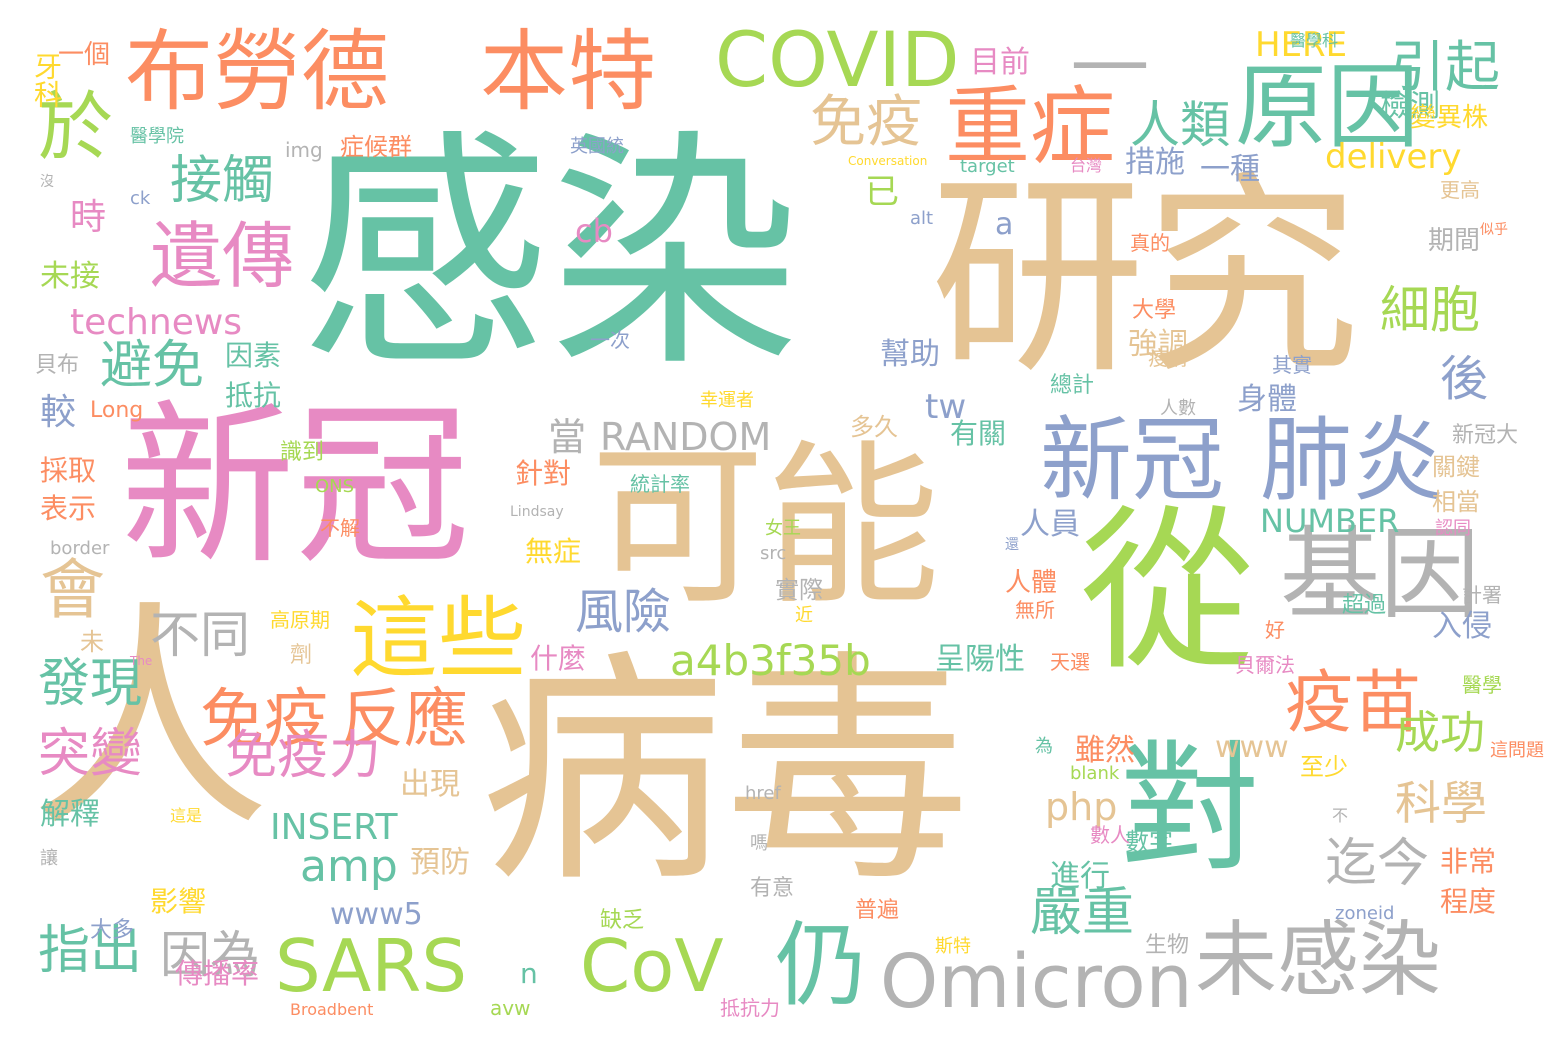 This screenshot has height=1052, width=1548. I want to click on word-139: 醫學, so click(1482, 685).